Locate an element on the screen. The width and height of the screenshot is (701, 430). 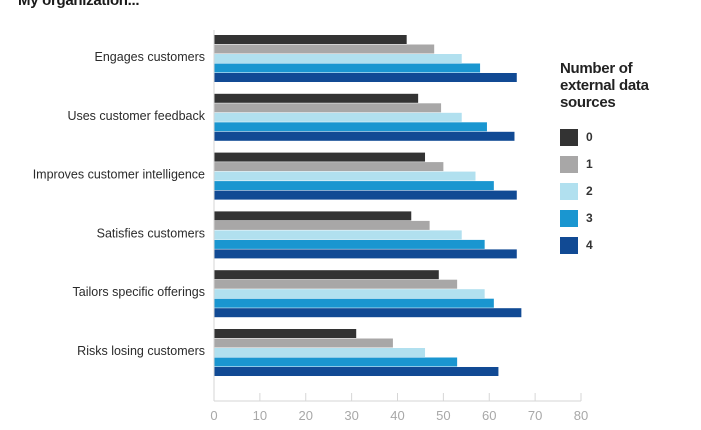
legend-label: 2 is located at coordinates (589, 191).